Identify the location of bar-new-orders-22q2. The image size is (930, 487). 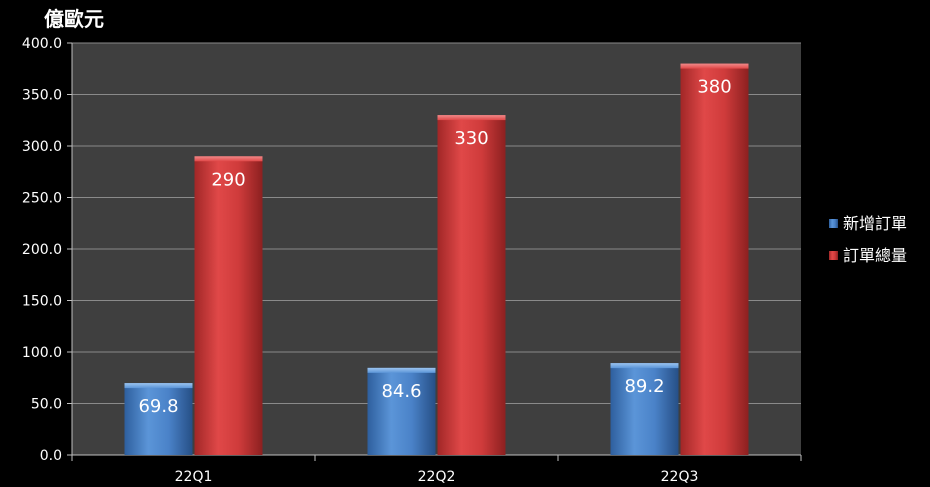
(401, 411).